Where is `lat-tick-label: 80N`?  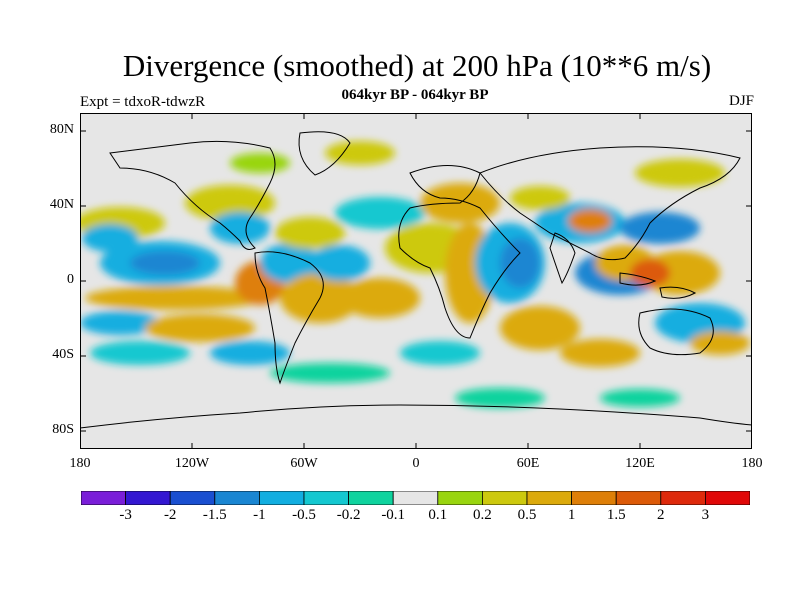
lat-tick-label: 80N is located at coordinates (61, 129).